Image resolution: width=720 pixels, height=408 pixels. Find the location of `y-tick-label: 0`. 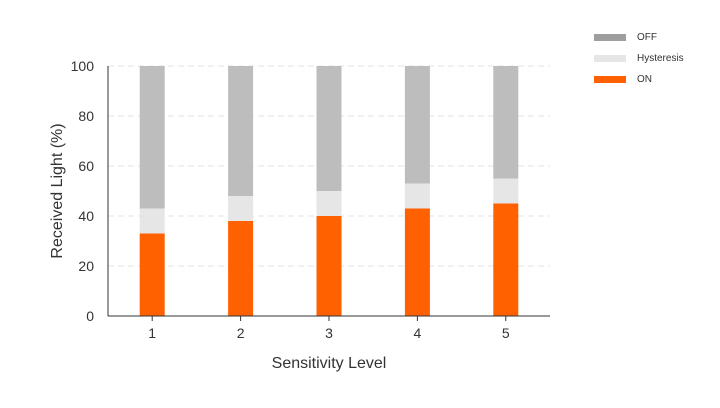

y-tick-label: 0 is located at coordinates (90, 316).